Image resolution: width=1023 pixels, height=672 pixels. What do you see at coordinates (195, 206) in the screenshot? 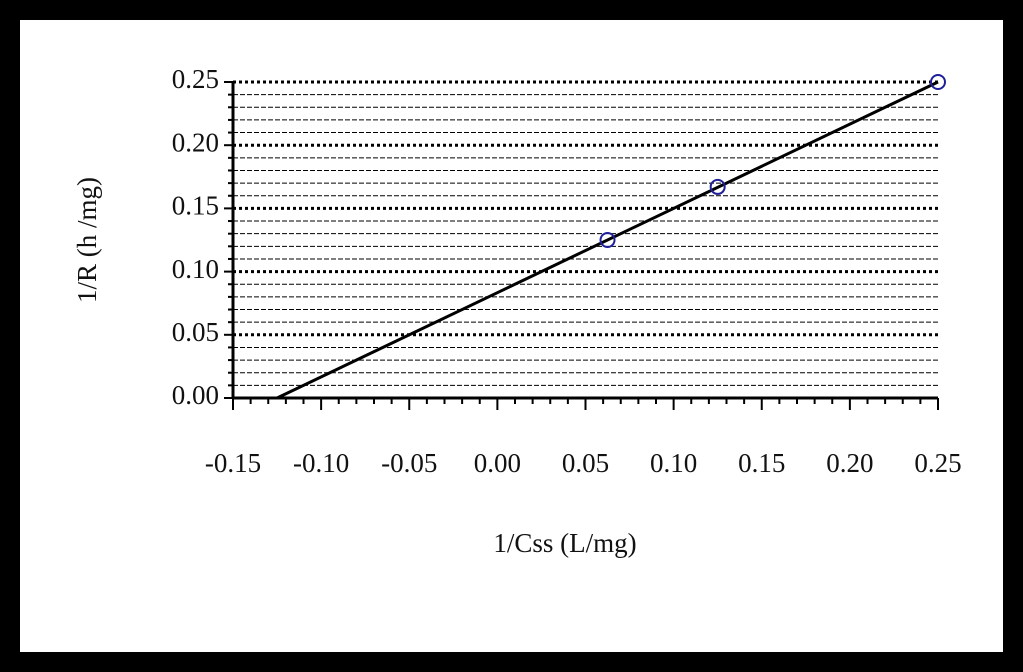
I see `y-tick-label: 0.15` at bounding box center [195, 206].